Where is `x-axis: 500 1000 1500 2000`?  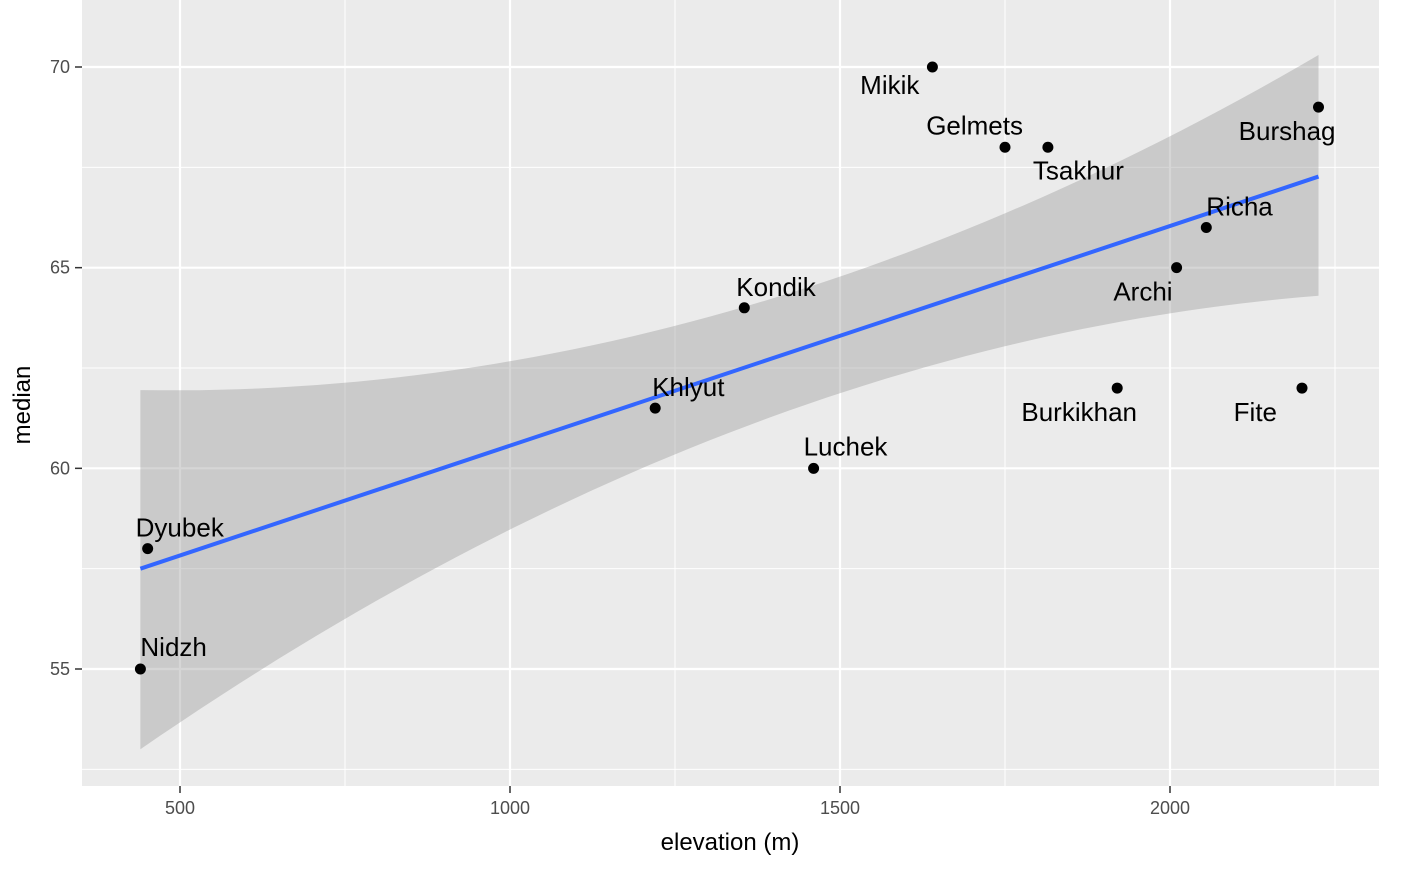 x-axis: 500 1000 1500 2000 is located at coordinates (677, 802).